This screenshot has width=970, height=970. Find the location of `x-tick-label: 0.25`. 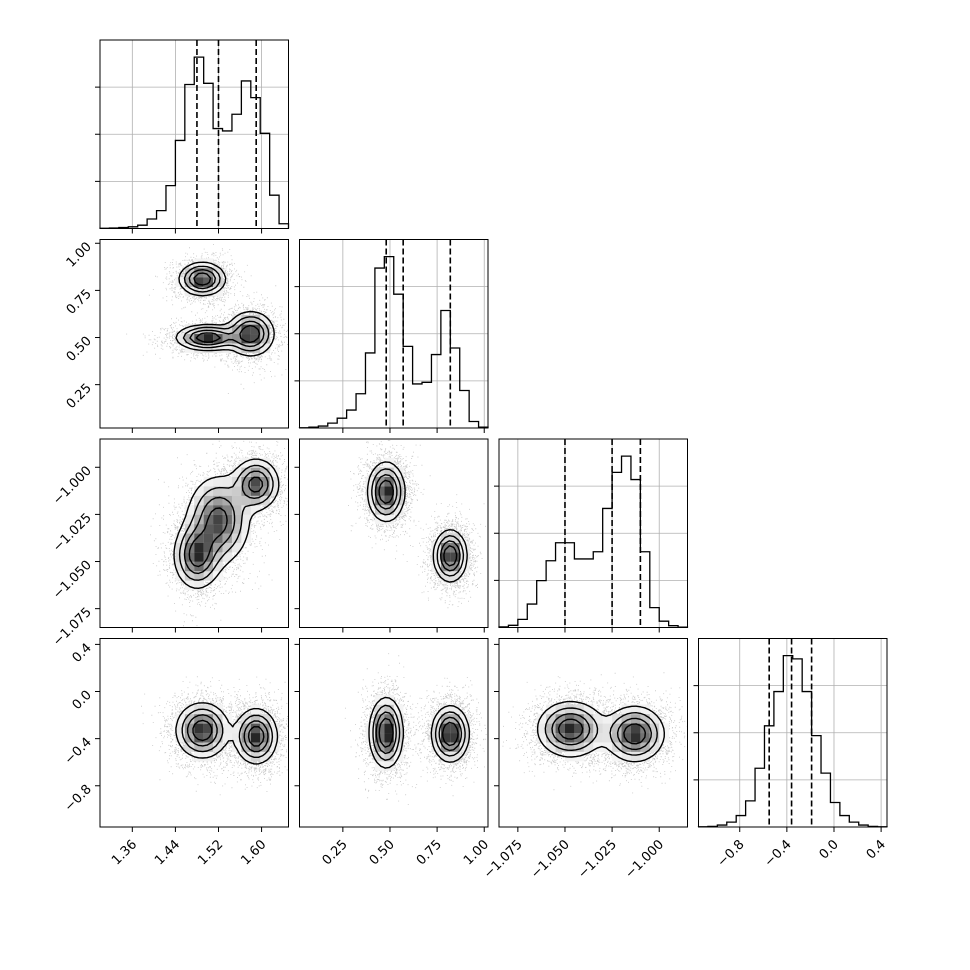

x-tick-label: 0.25 is located at coordinates (335, 852).